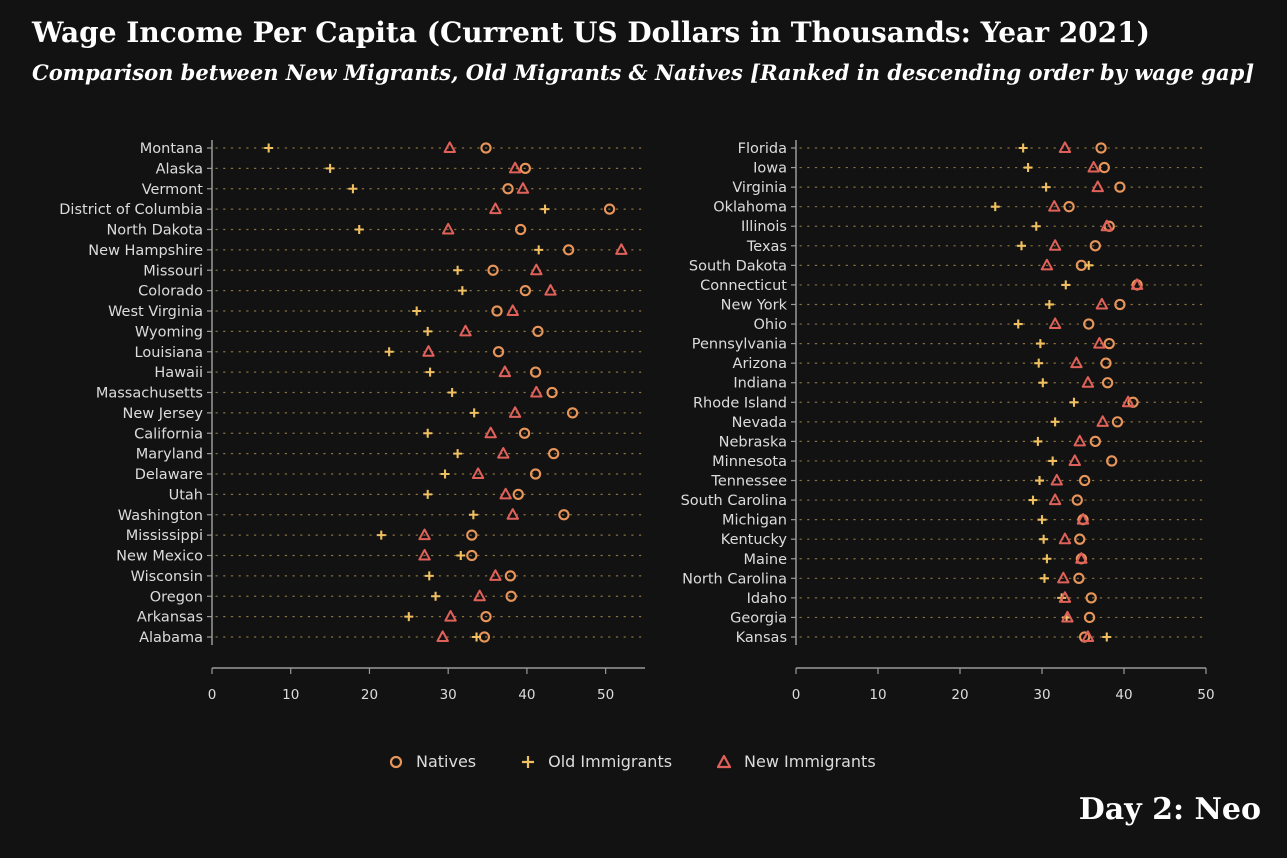  Describe the element at coordinates (528, 761) in the screenshot. I see `plus-marker-icon` at that location.